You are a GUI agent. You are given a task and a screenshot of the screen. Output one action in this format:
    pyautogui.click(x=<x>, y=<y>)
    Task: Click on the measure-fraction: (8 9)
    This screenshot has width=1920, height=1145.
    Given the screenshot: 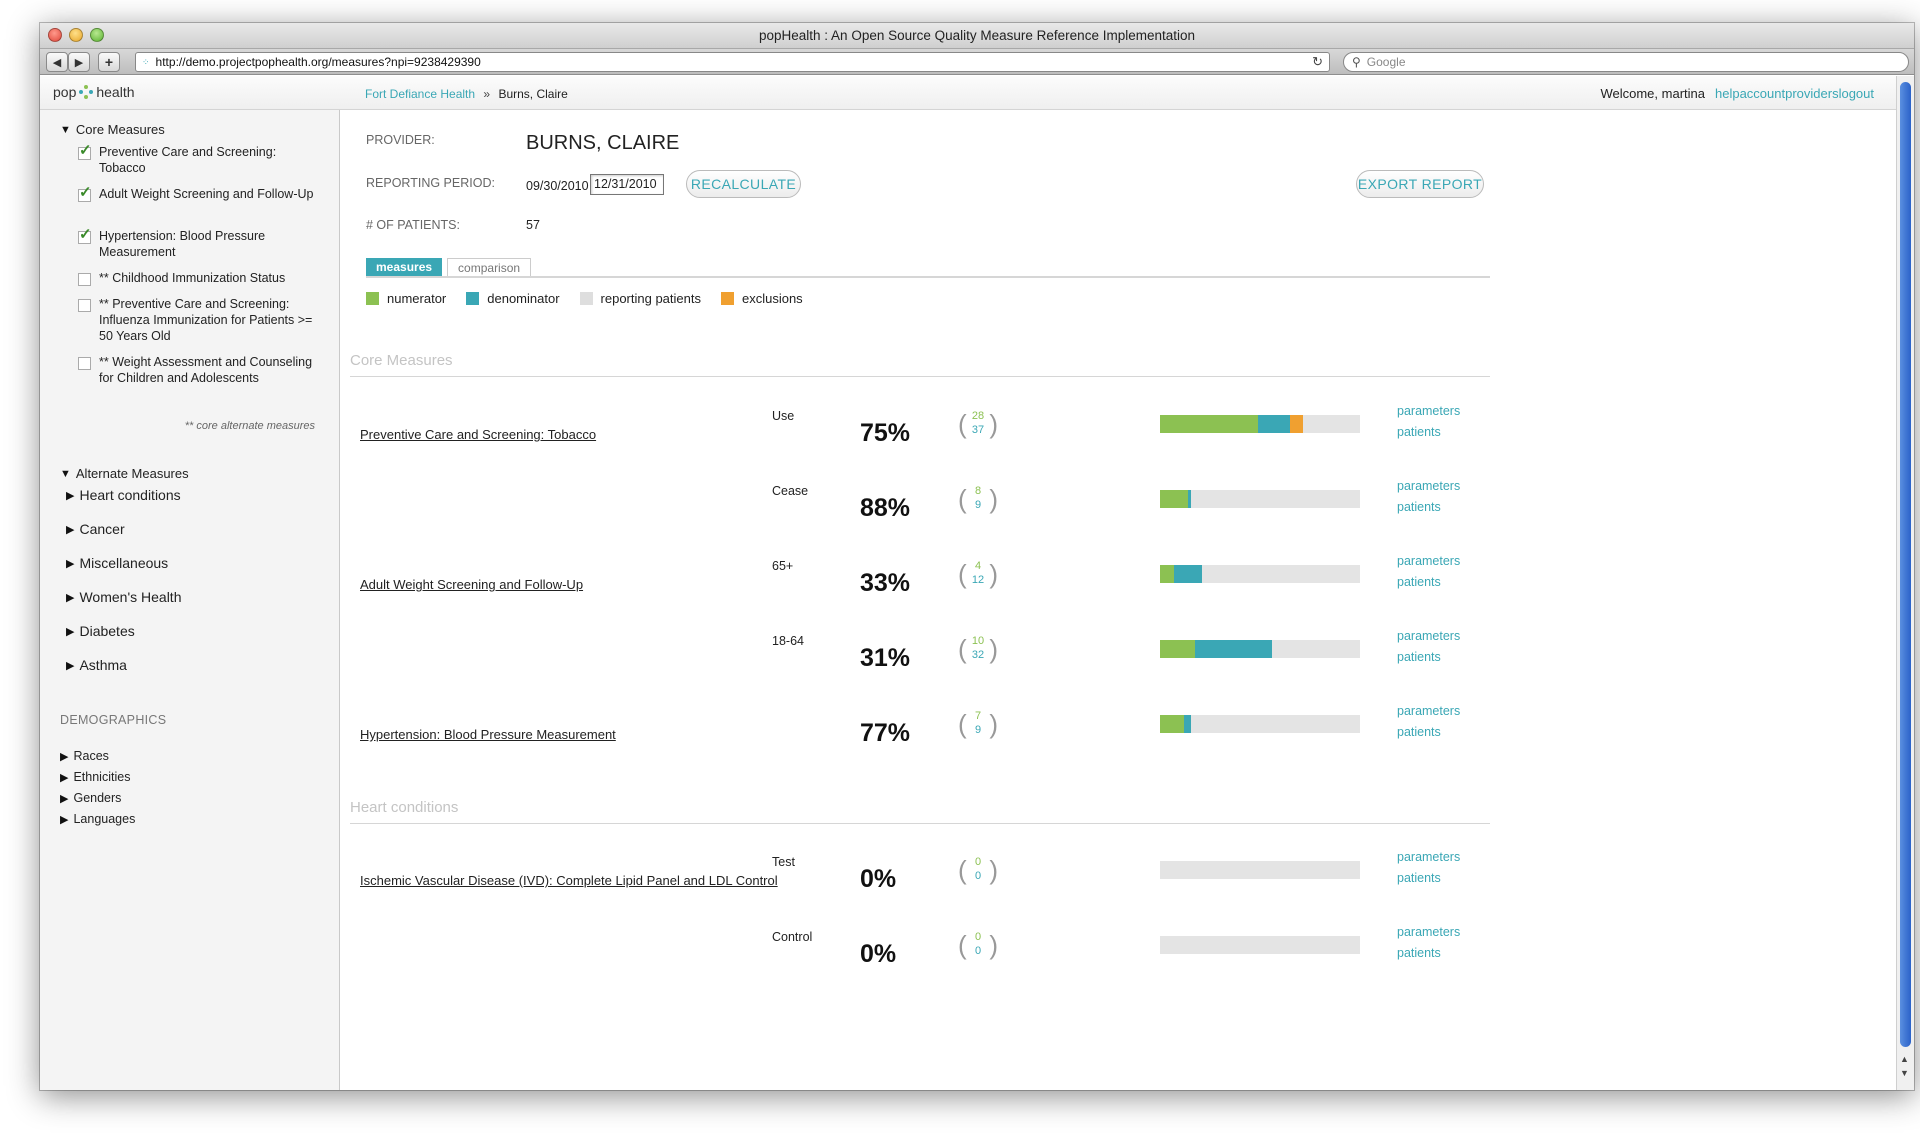 What is the action you would take?
    pyautogui.click(x=978, y=501)
    